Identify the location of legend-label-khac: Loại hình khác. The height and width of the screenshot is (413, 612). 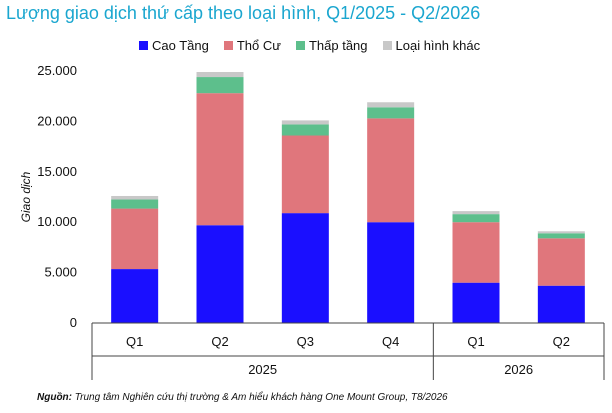
(438, 45).